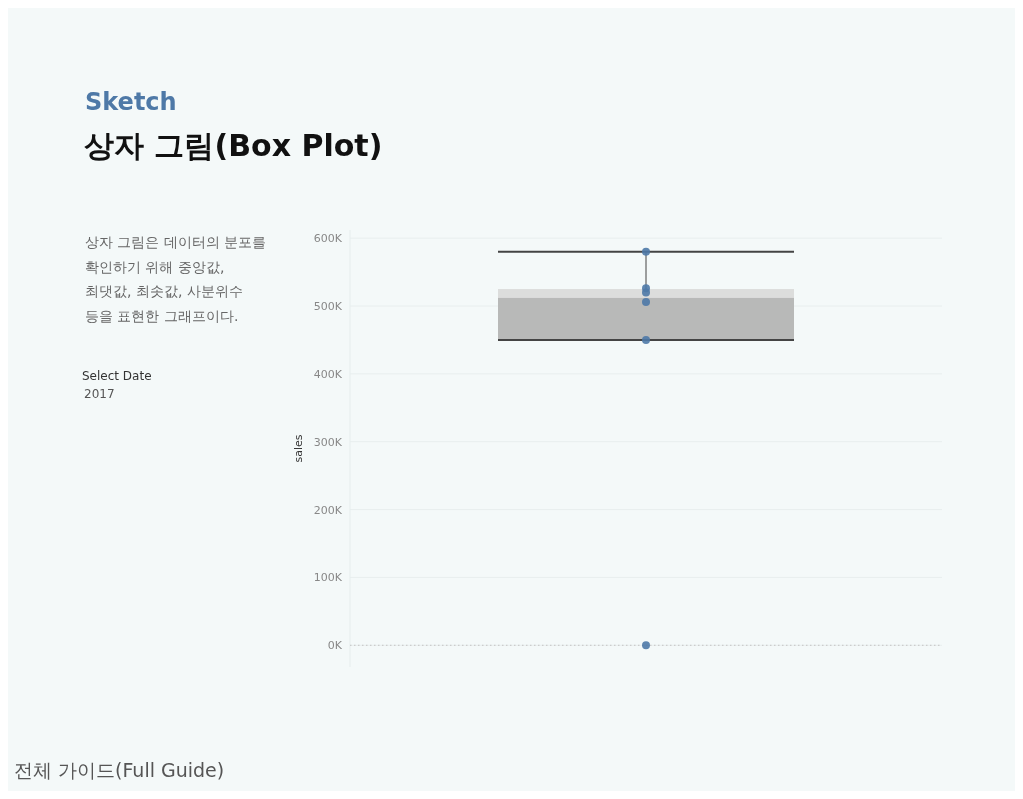 The width and height of the screenshot is (1023, 799). What do you see at coordinates (117, 376) in the screenshot?
I see `text: Select Date` at bounding box center [117, 376].